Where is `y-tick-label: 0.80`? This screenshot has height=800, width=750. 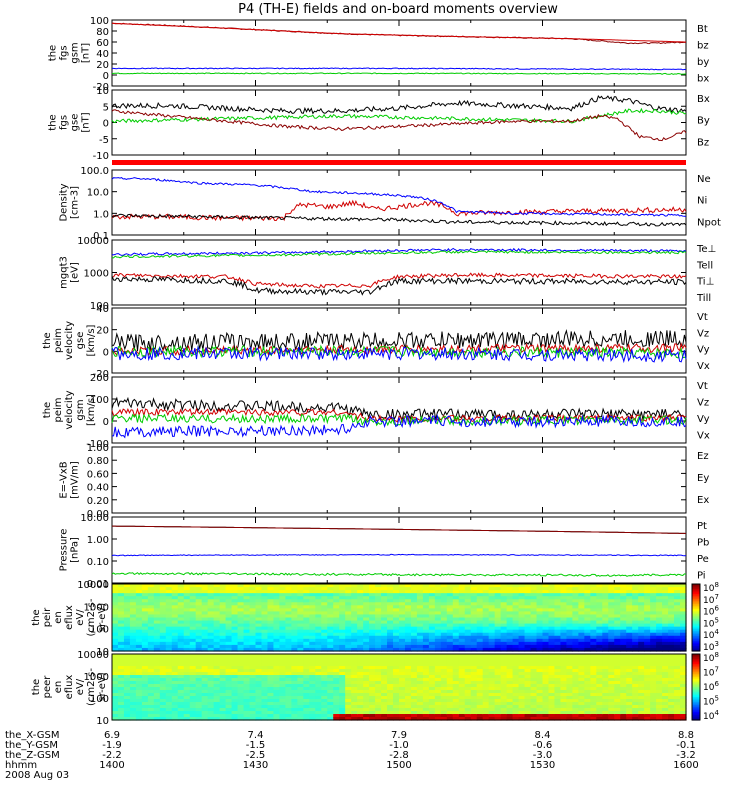 y-tick-label: 0.80 is located at coordinates (98, 461).